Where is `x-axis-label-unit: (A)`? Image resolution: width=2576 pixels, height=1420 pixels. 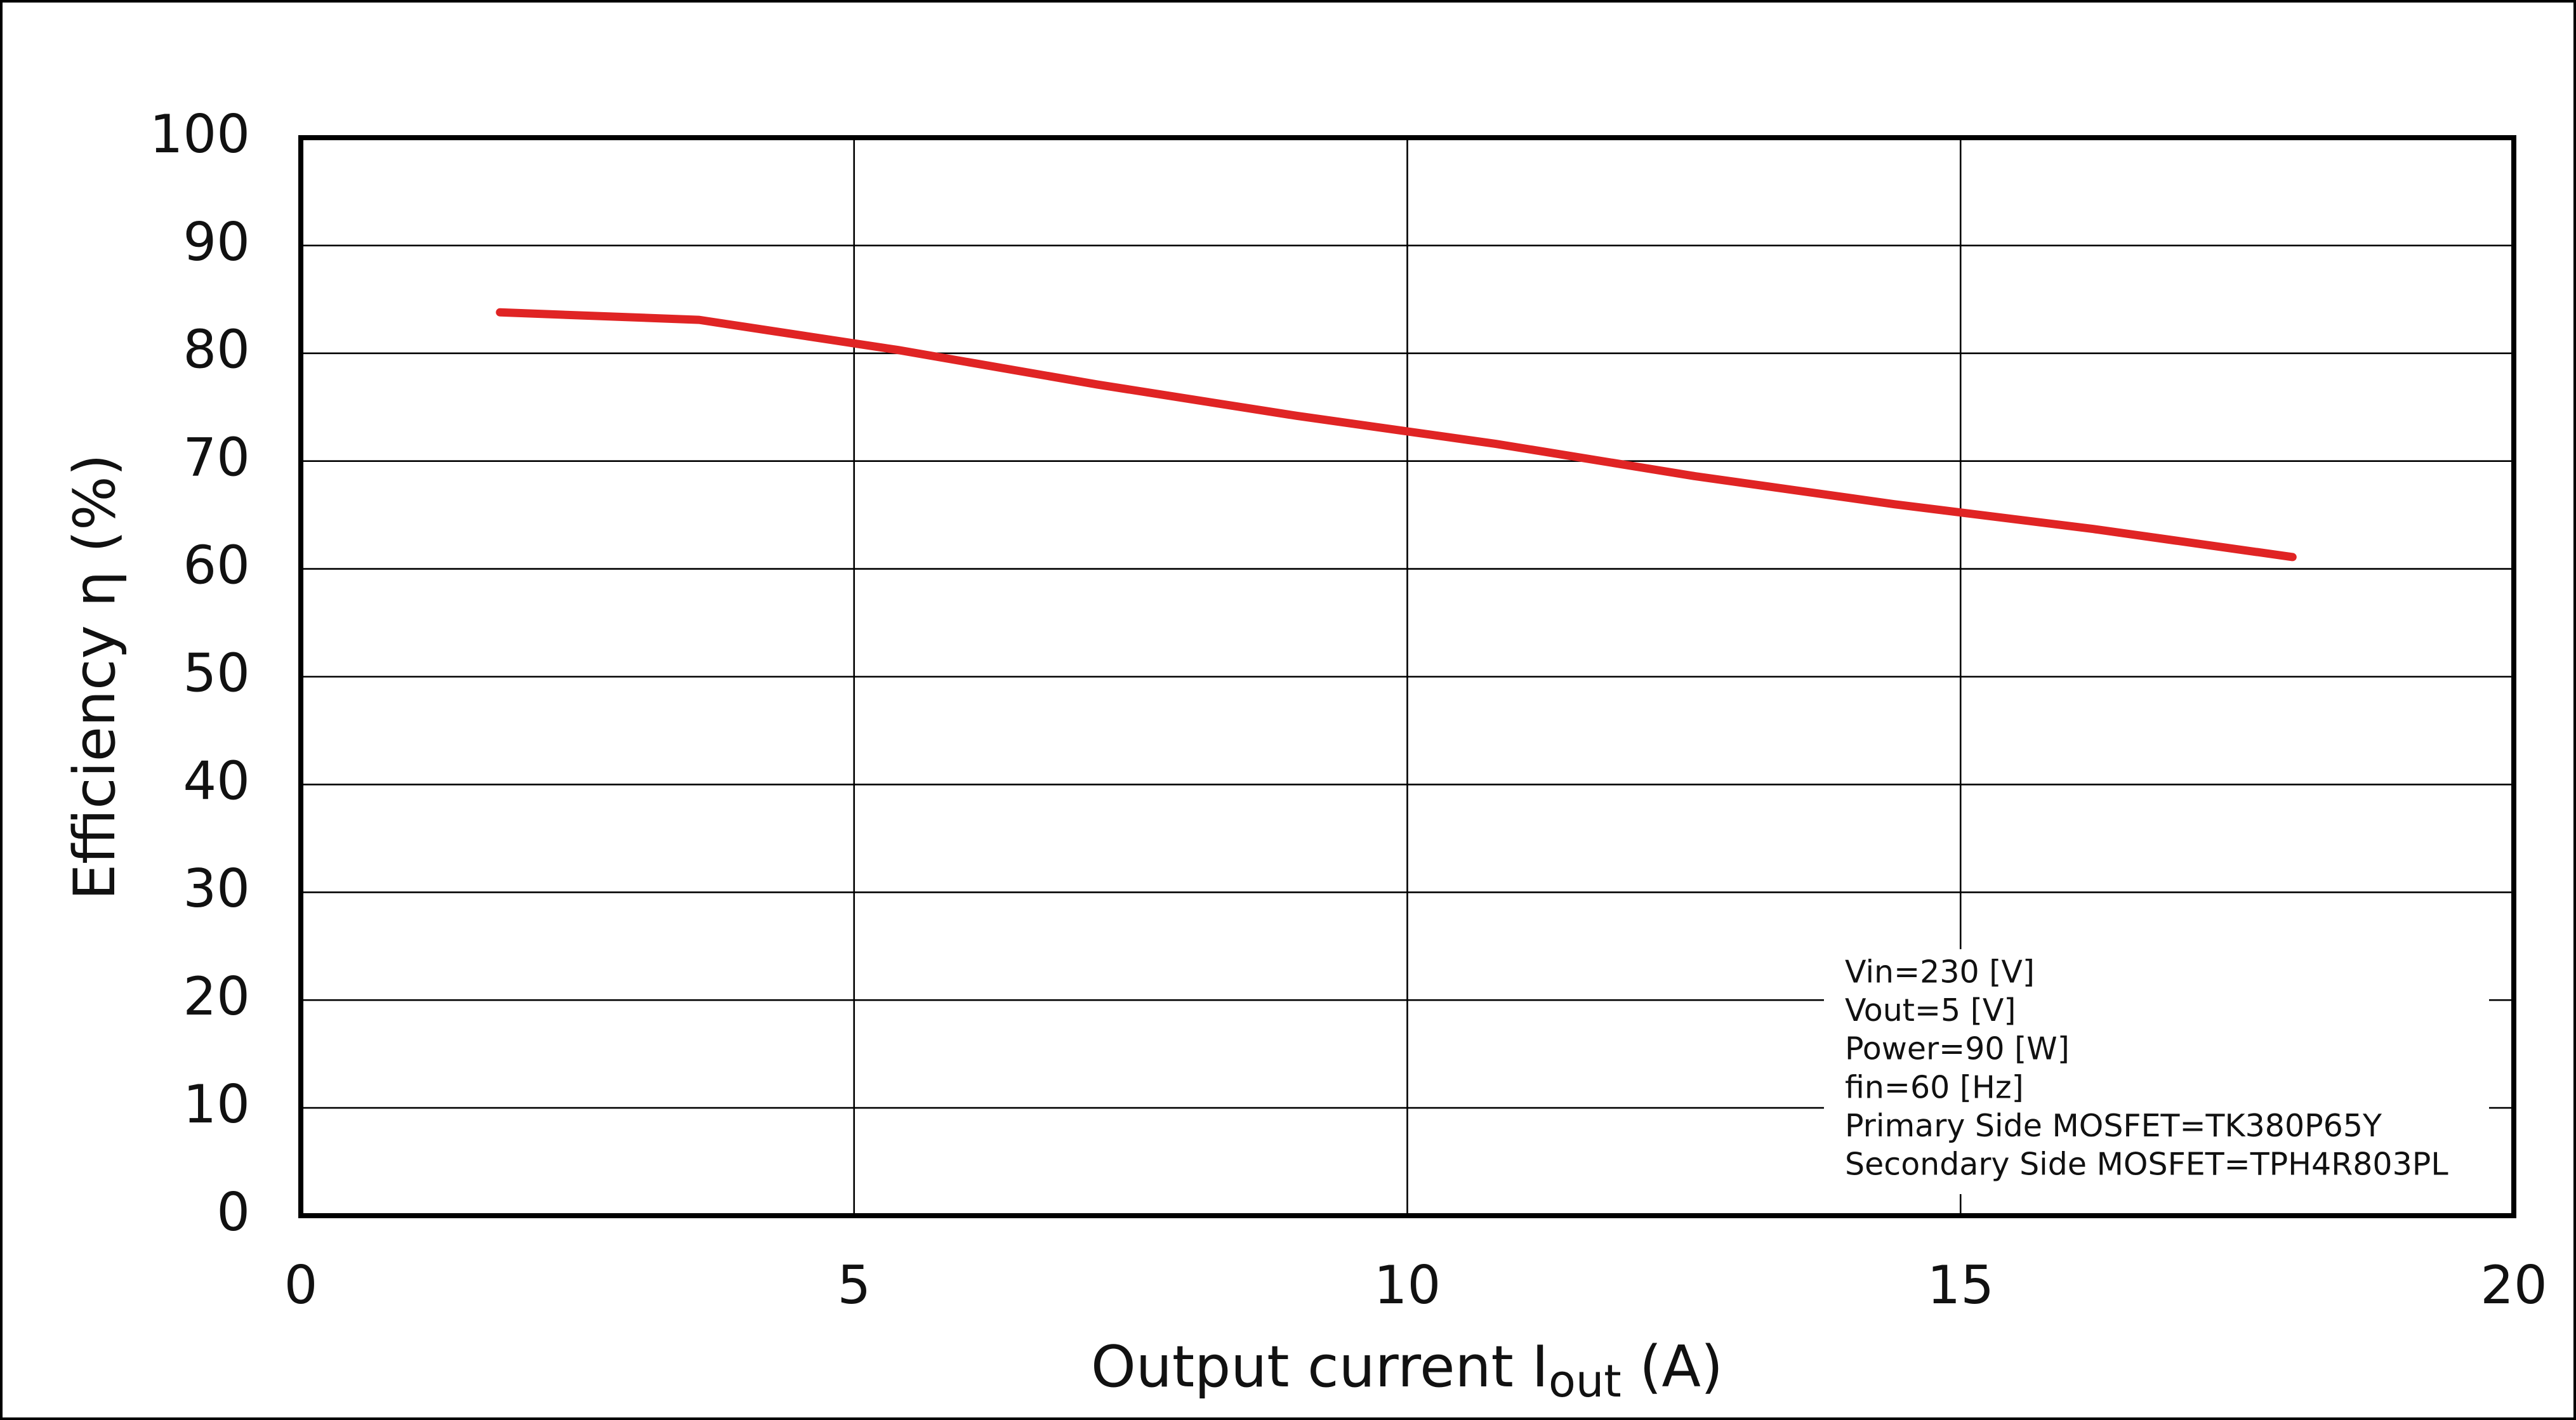
x-axis-label-unit: (A) is located at coordinates (1672, 1367).